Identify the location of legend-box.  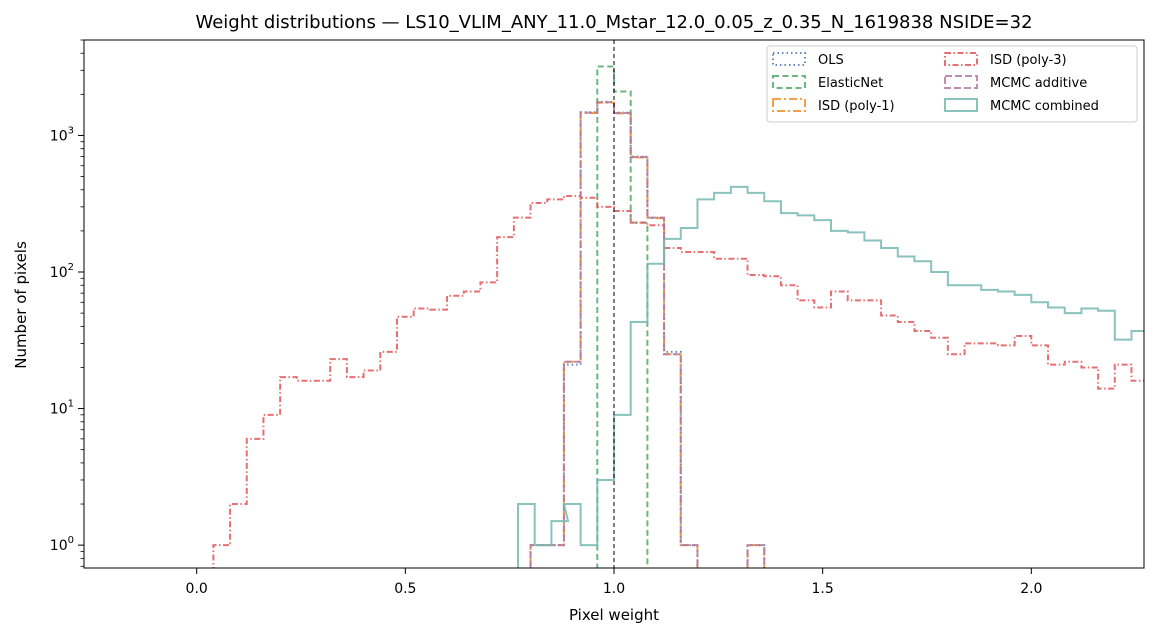
(952, 84).